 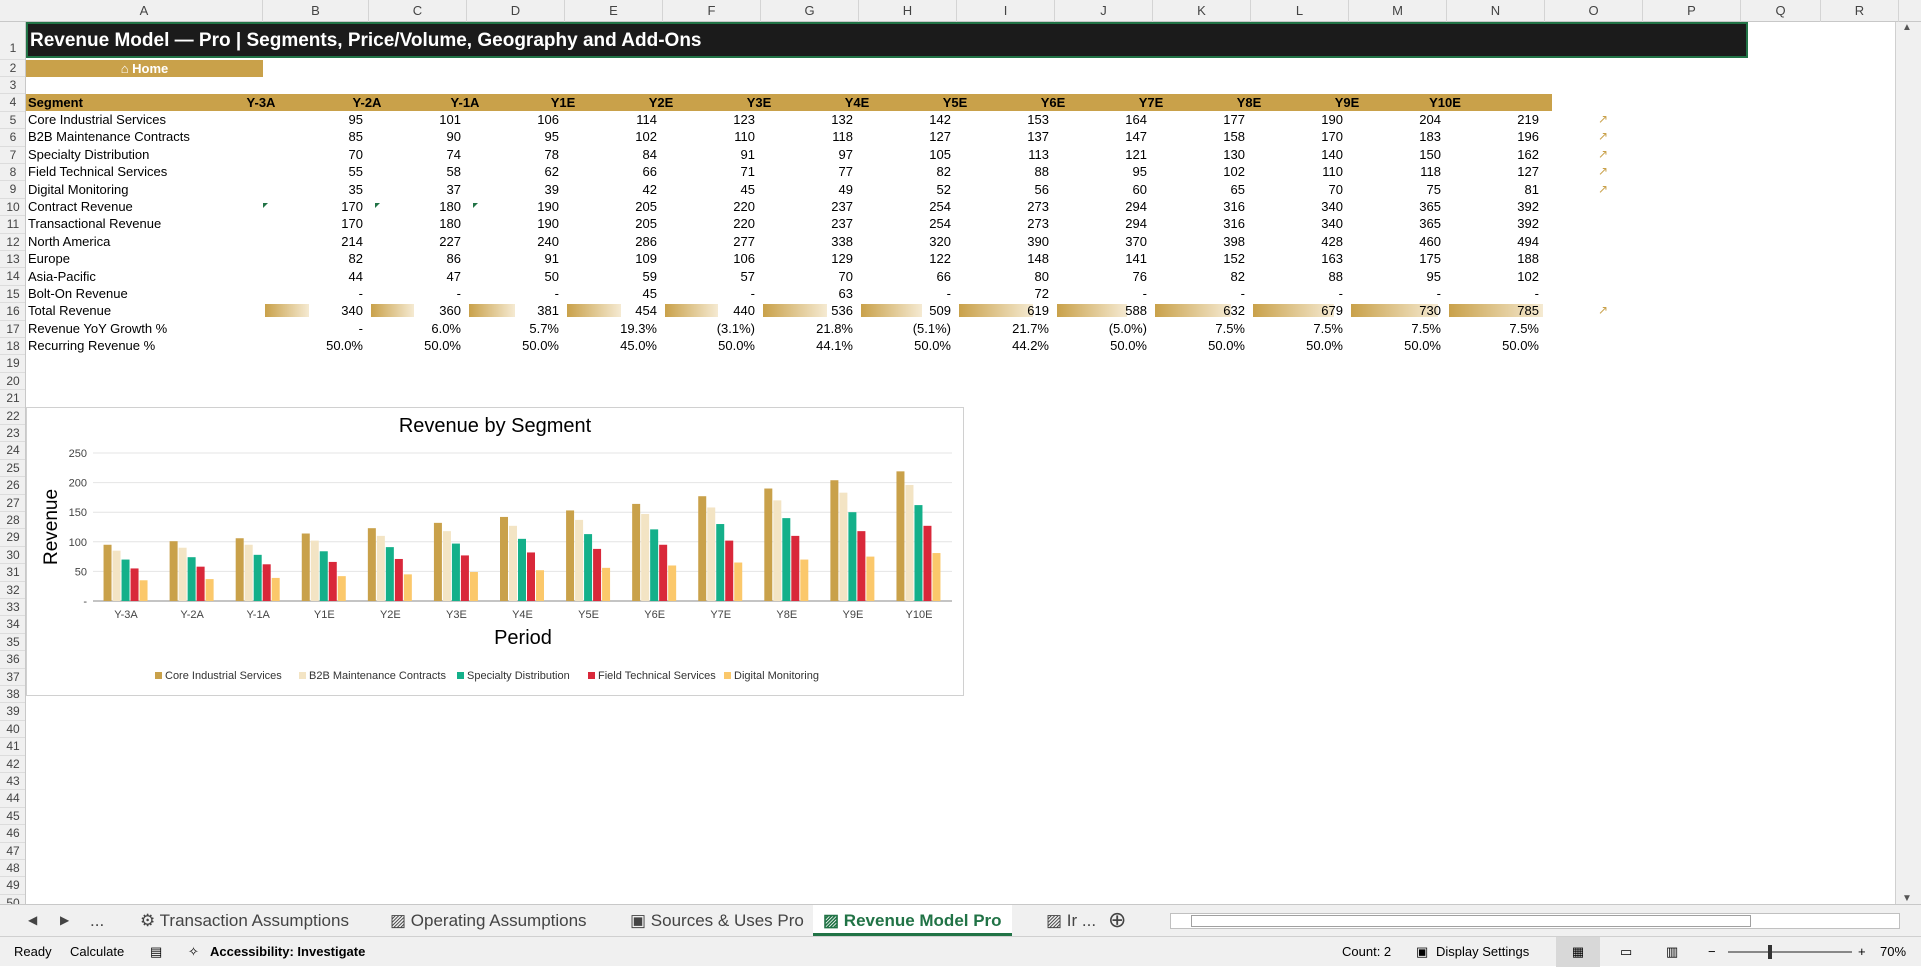 What do you see at coordinates (1030, 346) in the screenshot?
I see `table-cell: 44.2%` at bounding box center [1030, 346].